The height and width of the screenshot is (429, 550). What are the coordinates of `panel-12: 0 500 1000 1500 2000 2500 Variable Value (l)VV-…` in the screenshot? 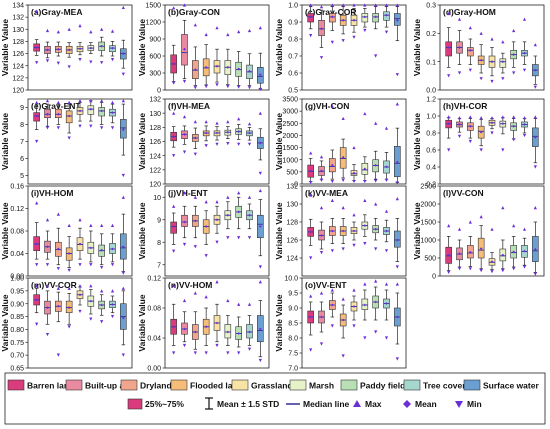 It's located at (478, 232).